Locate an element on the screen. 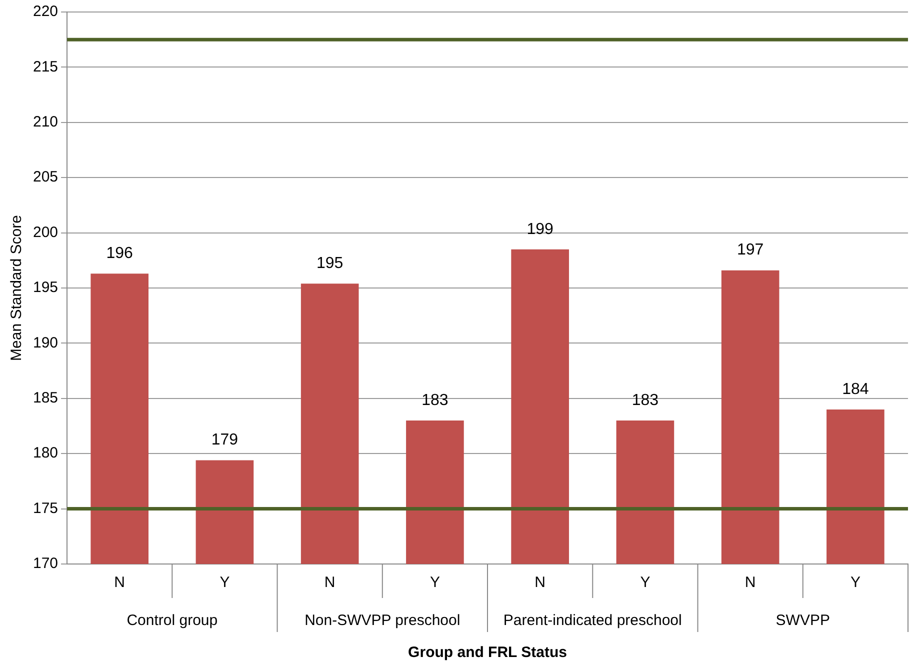  text: Non-SWVPP preschool is located at coordinates (382, 621).